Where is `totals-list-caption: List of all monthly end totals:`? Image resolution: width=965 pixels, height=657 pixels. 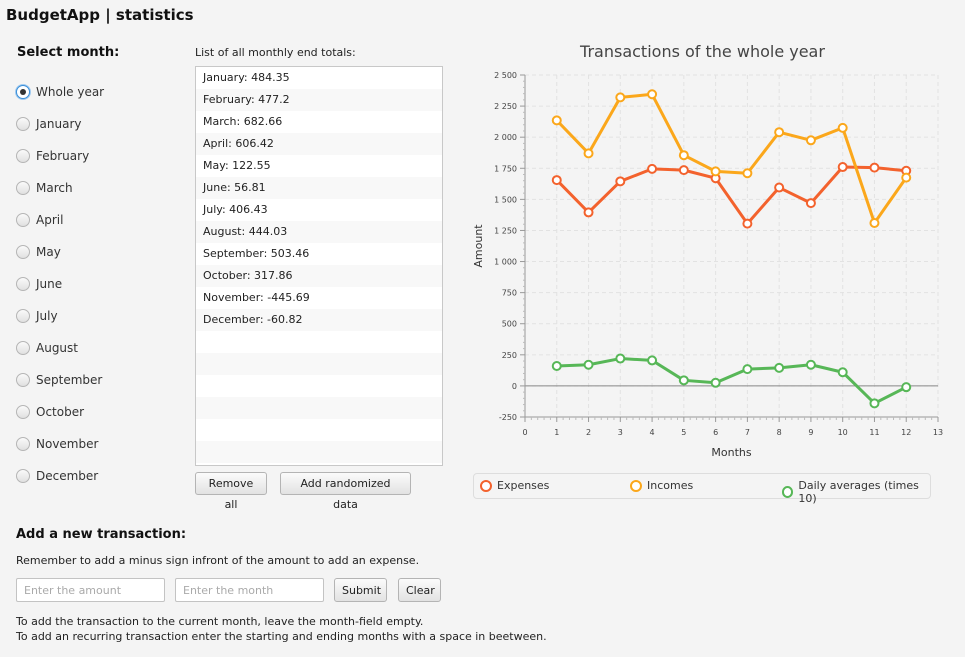 totals-list-caption: List of all monthly end totals: is located at coordinates (275, 52).